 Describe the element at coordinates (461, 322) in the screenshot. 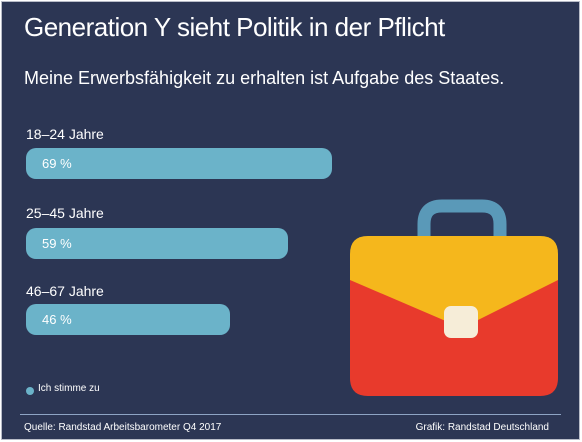

I see `briefcase-clasp` at that location.